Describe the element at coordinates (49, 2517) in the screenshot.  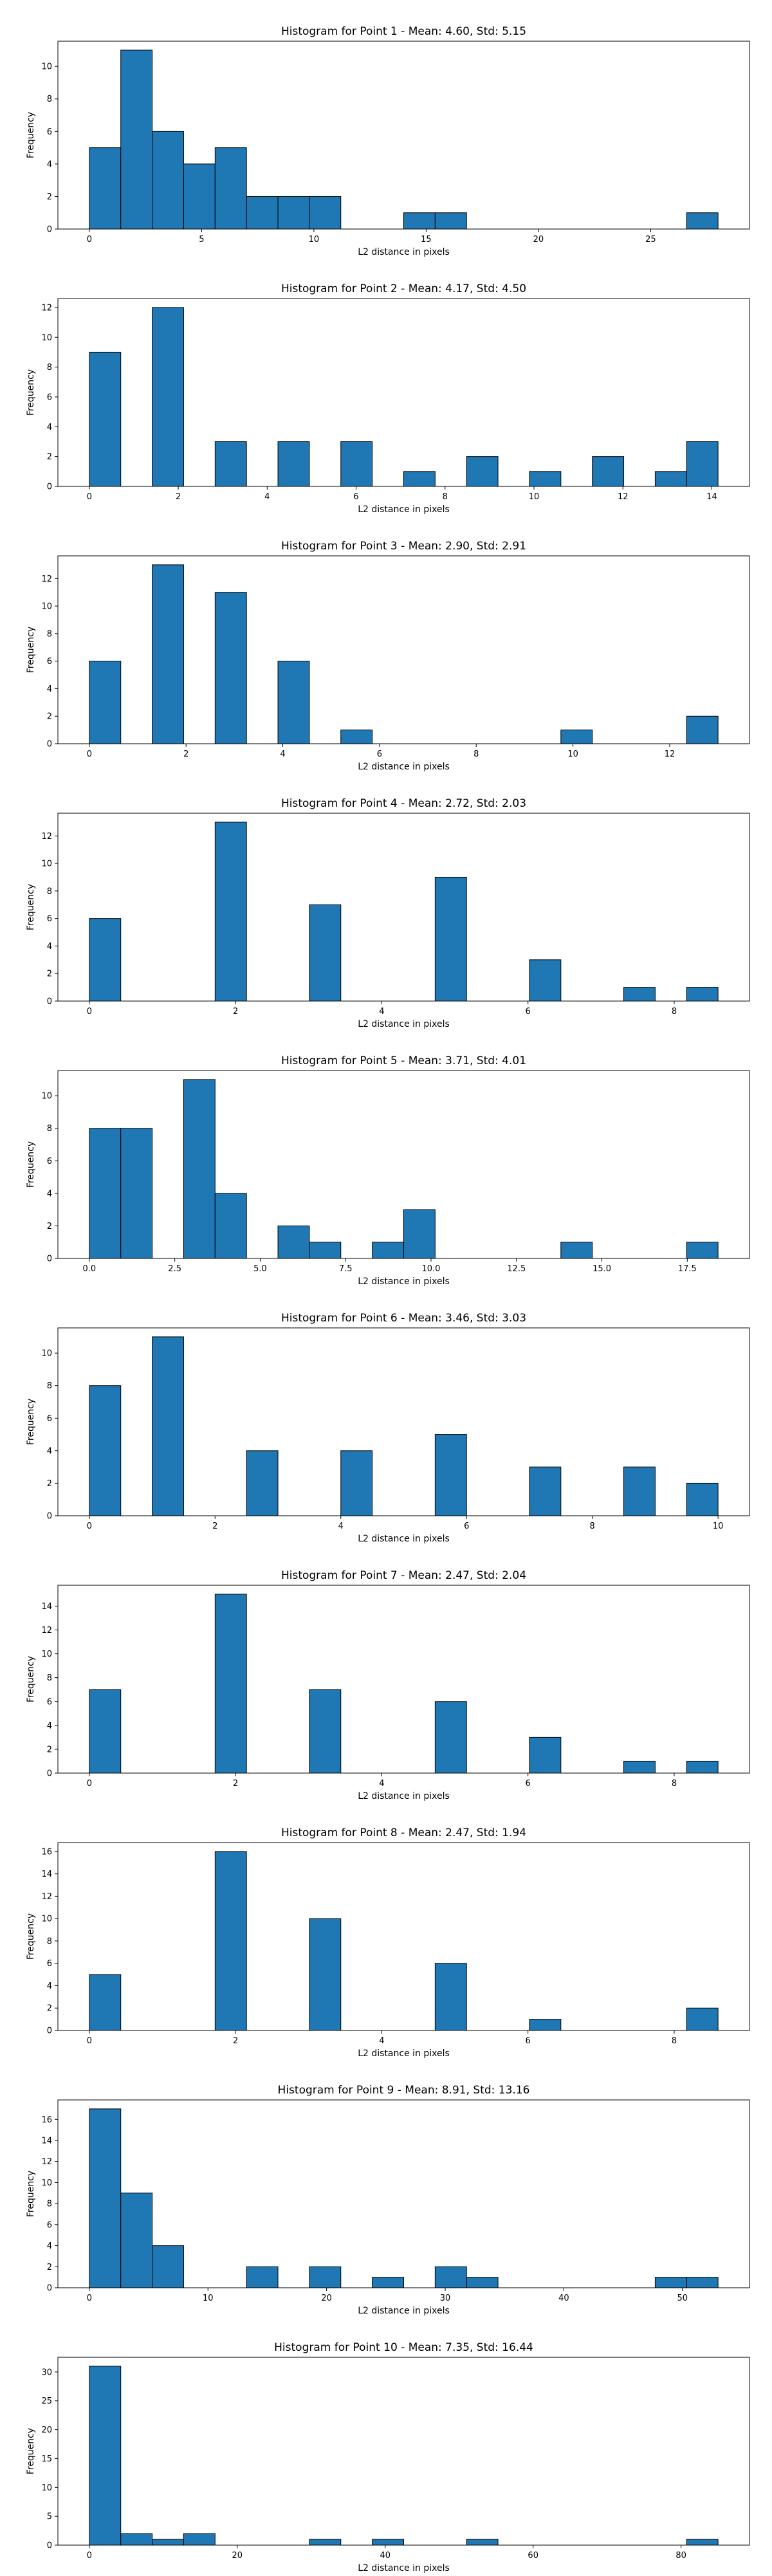
I see `y-tick-label: 5` at that location.